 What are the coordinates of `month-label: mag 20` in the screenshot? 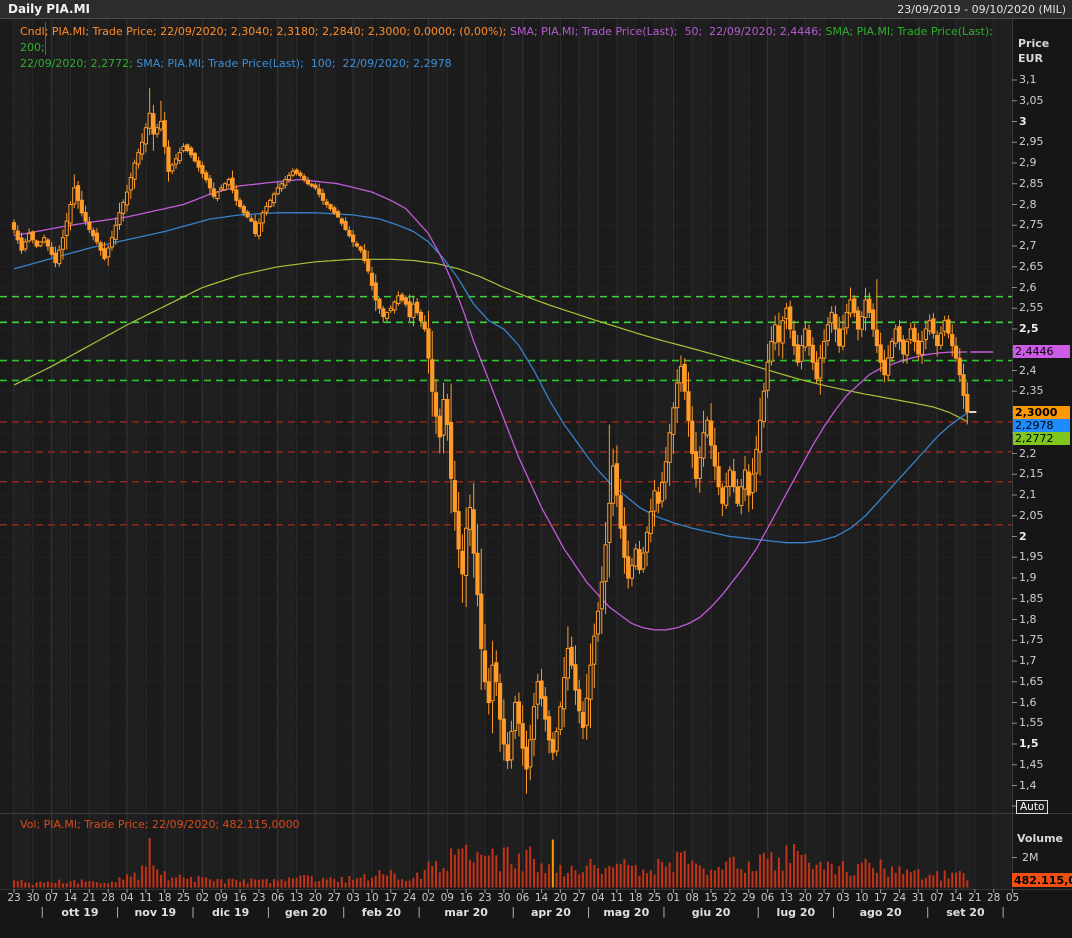 It's located at (626, 912).